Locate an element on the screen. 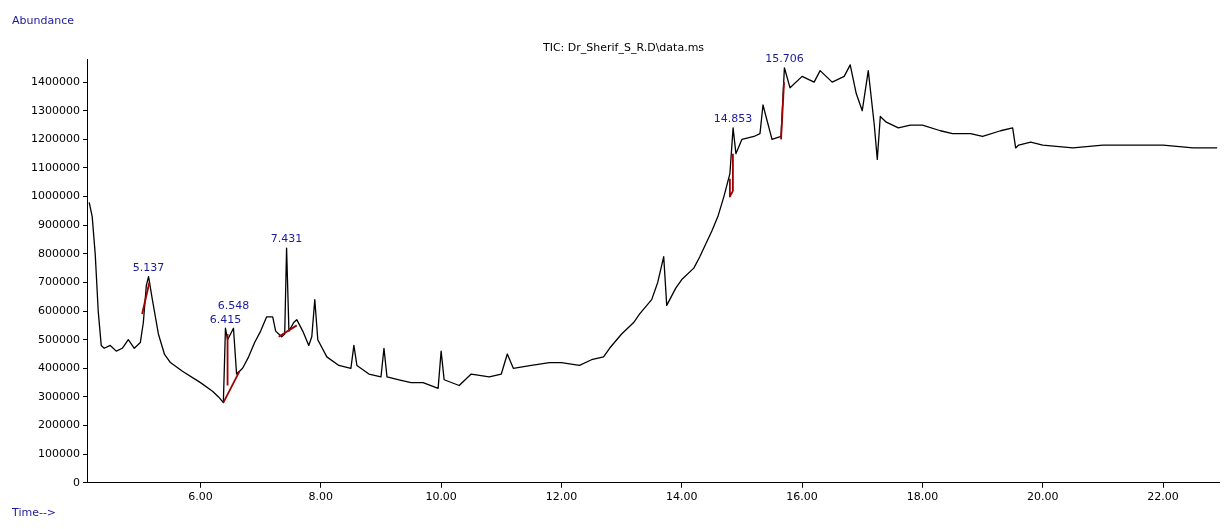 The height and width of the screenshot is (529, 1231). x-axis-title: Time--> is located at coordinates (34, 513).